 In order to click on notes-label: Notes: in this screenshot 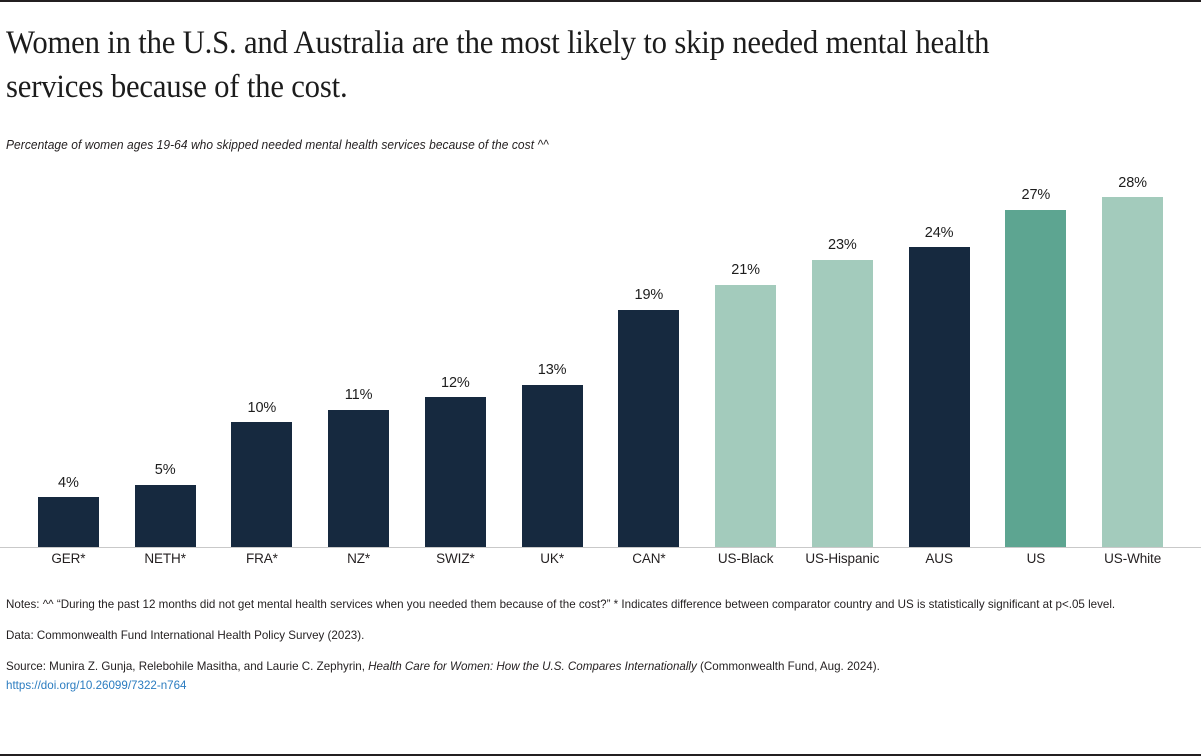, I will do `click(23, 604)`.